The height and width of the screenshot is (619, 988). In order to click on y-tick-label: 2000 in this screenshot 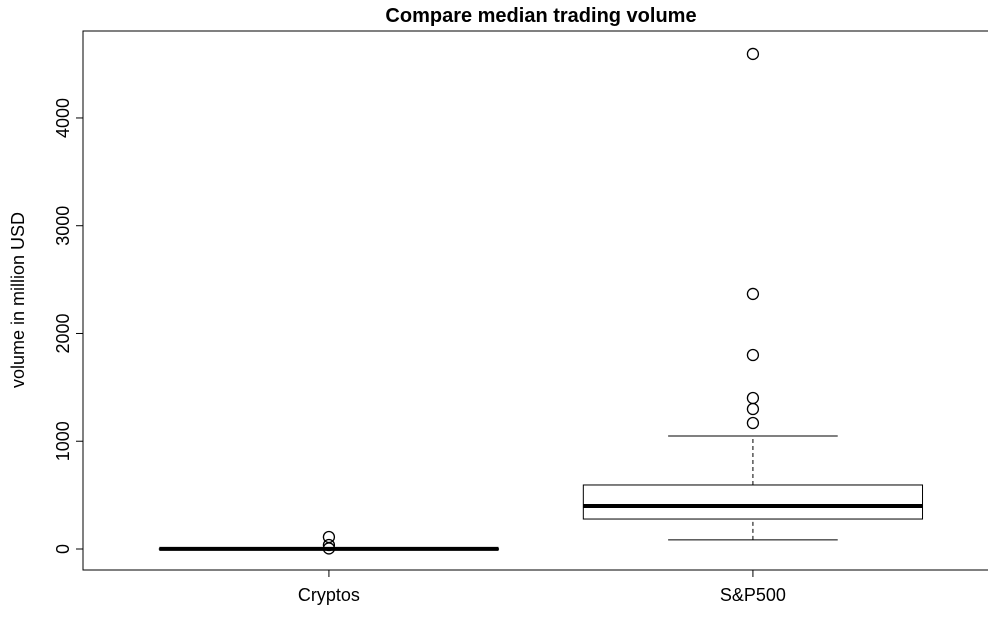, I will do `click(63, 333)`.